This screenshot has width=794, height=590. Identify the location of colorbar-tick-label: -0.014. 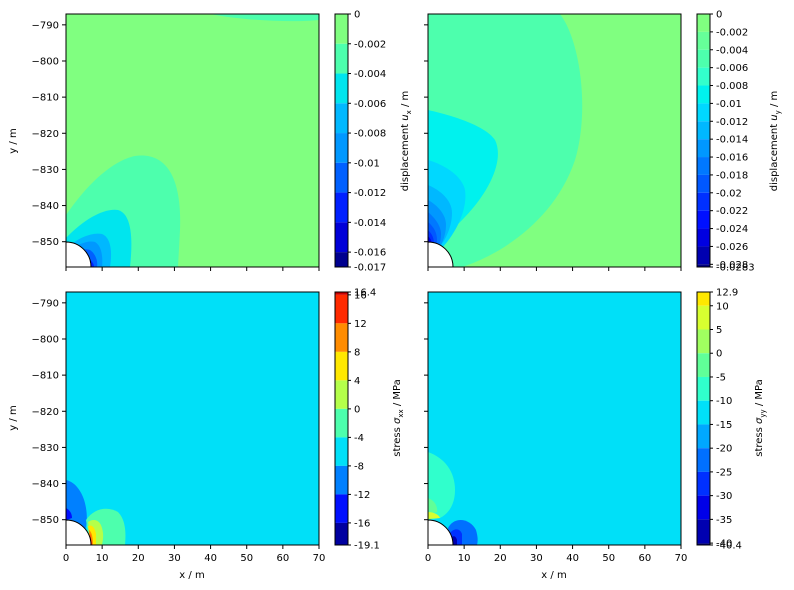
(732, 140).